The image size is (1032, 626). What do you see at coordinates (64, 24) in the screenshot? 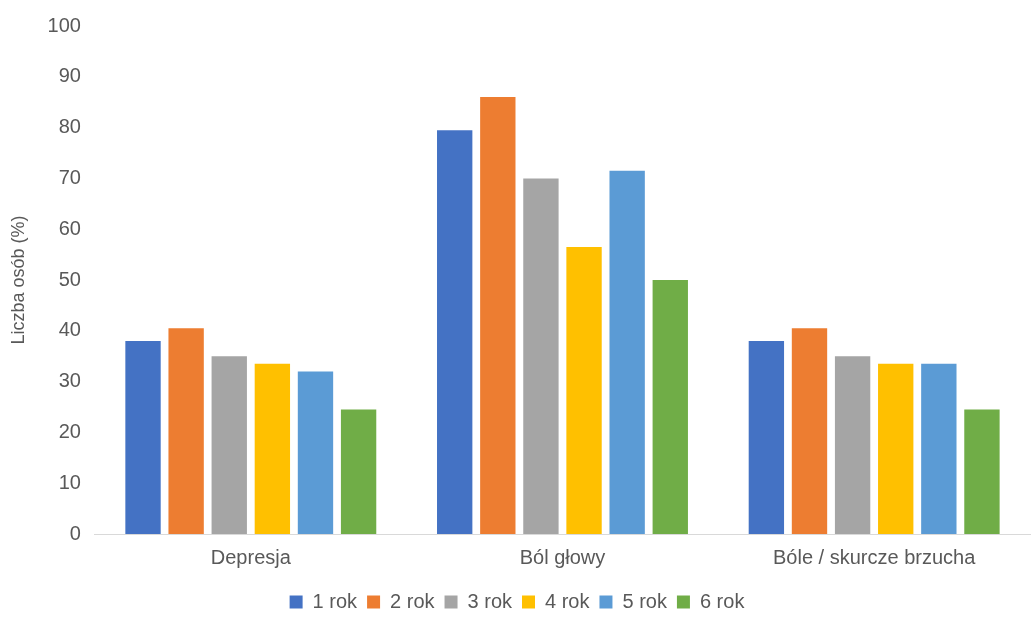
I see `y-tick-label: 100` at bounding box center [64, 24].